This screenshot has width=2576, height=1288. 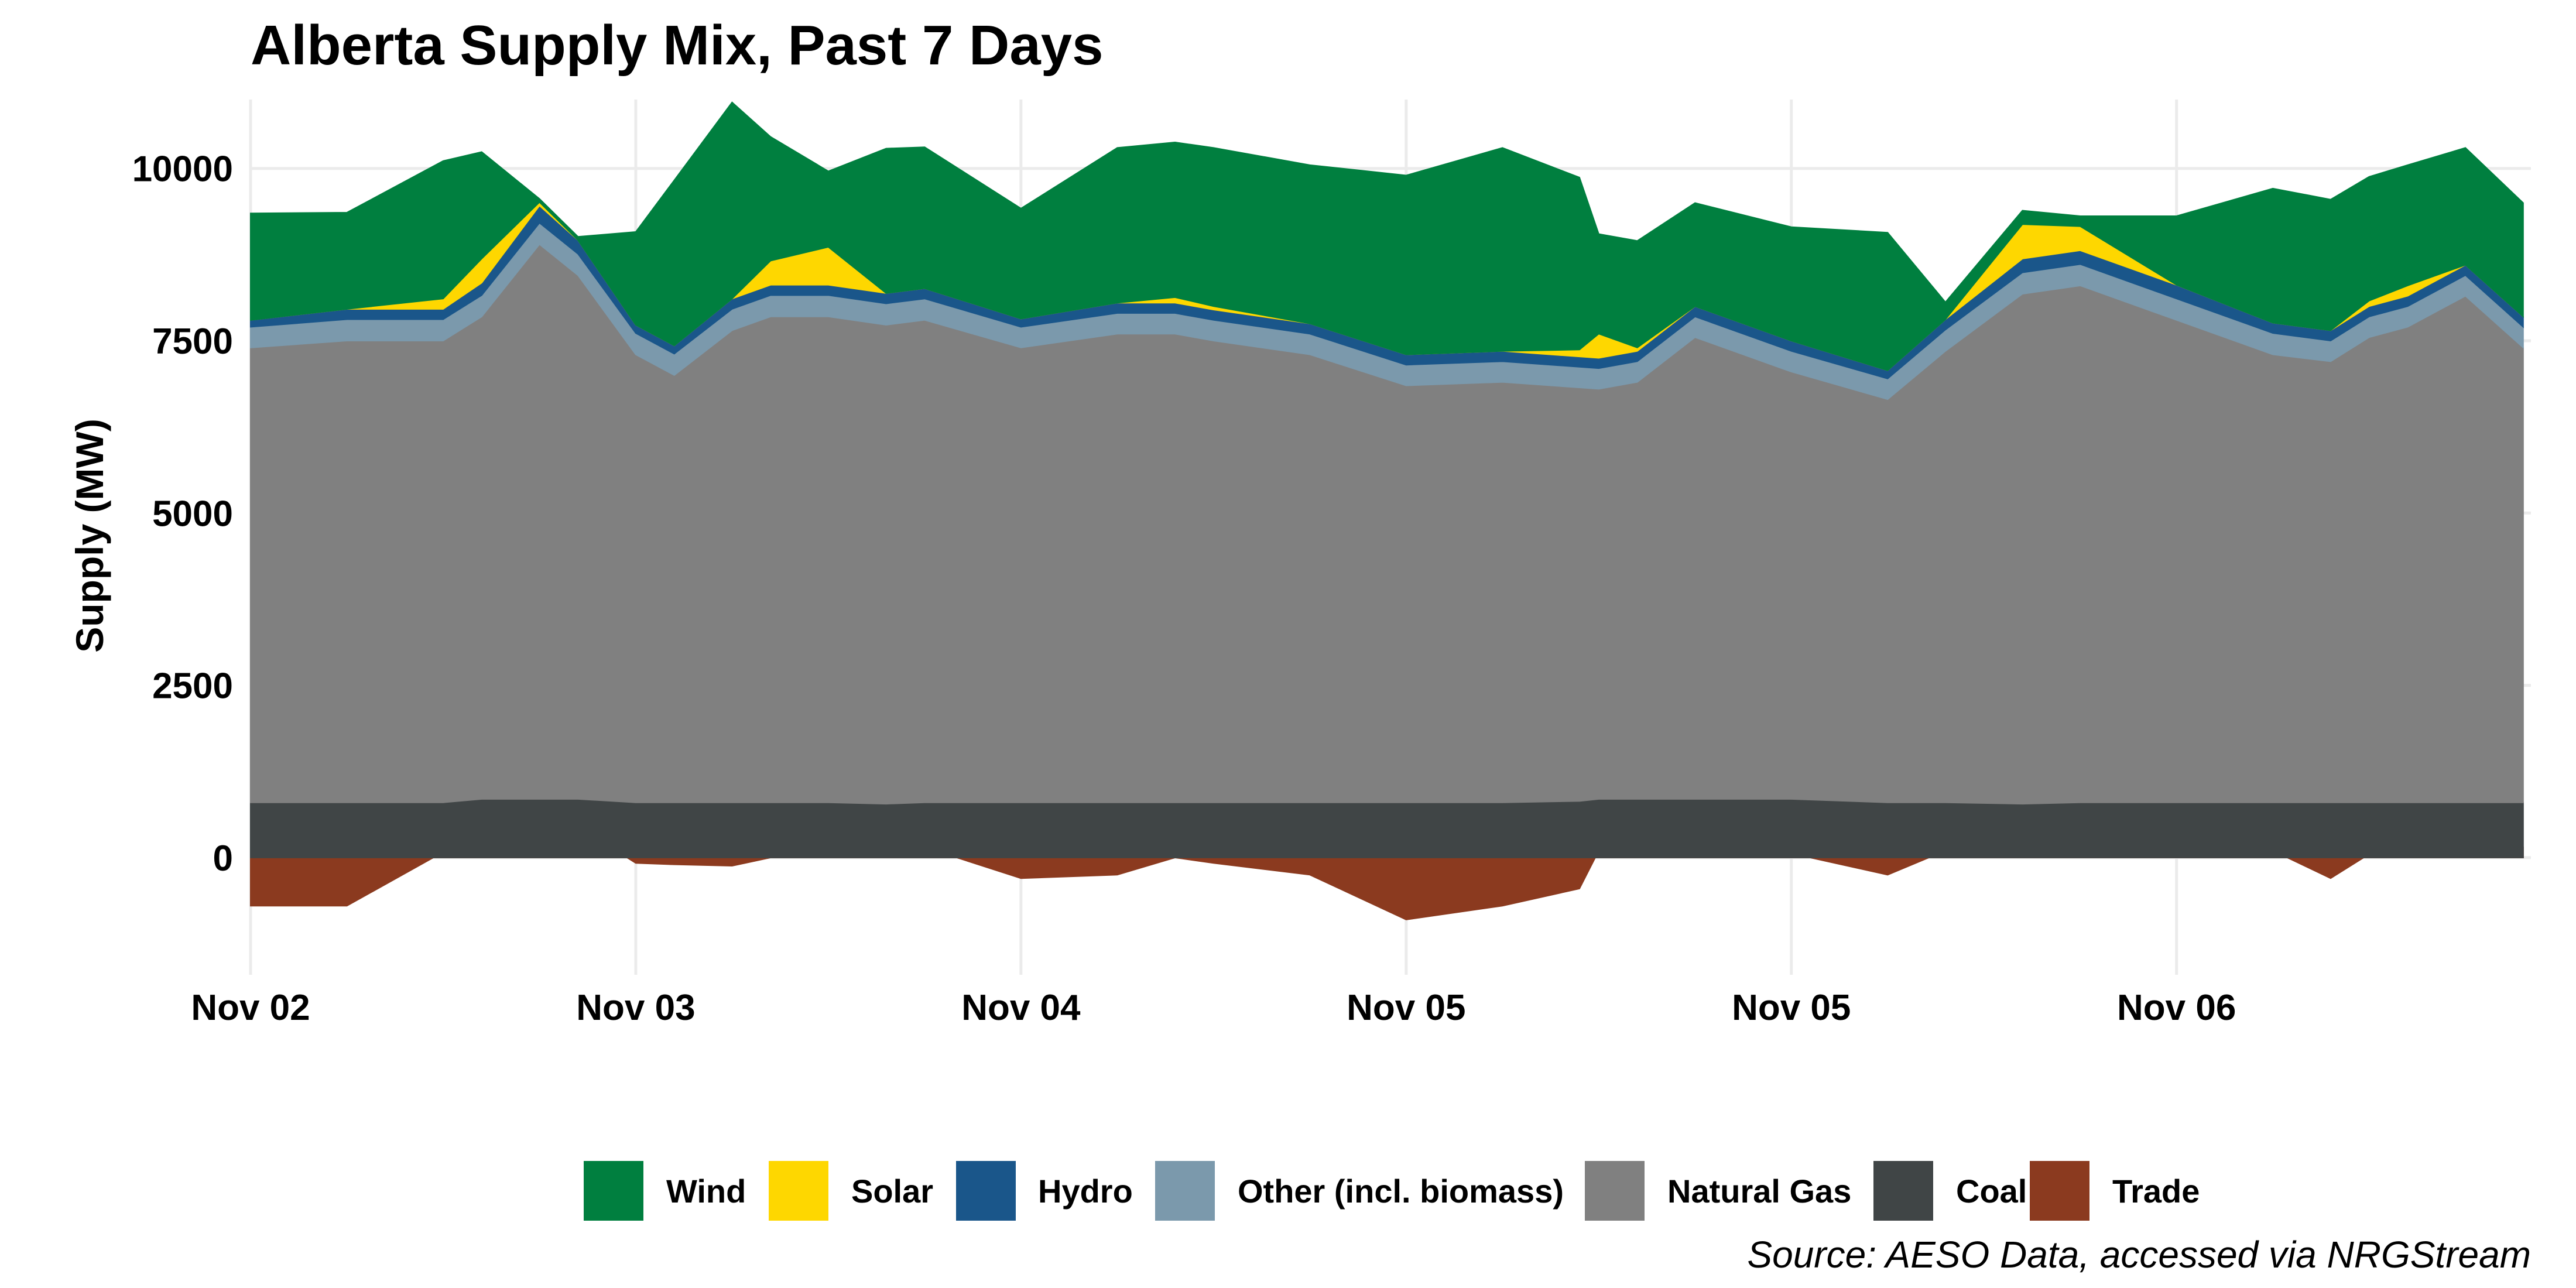 What do you see at coordinates (1387, 828) in the screenshot?
I see `area-coal` at bounding box center [1387, 828].